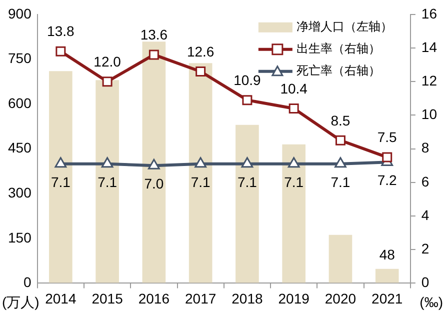 The width and height of the screenshot is (445, 313). I want to click on y2-tick-label: 10, so click(429, 114).